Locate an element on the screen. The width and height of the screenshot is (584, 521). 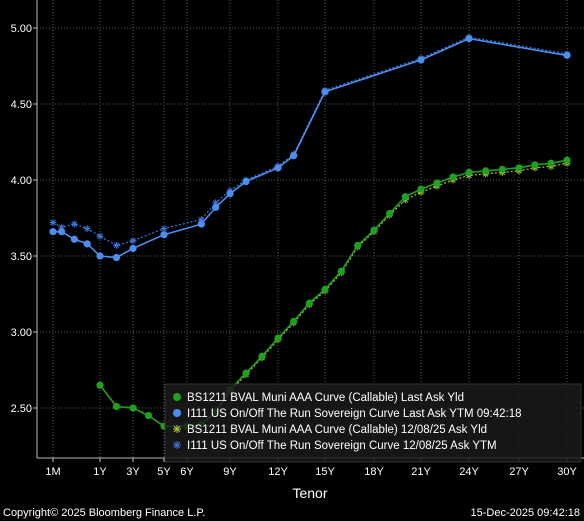
x-tick-label: 3Y is located at coordinates (133, 472).